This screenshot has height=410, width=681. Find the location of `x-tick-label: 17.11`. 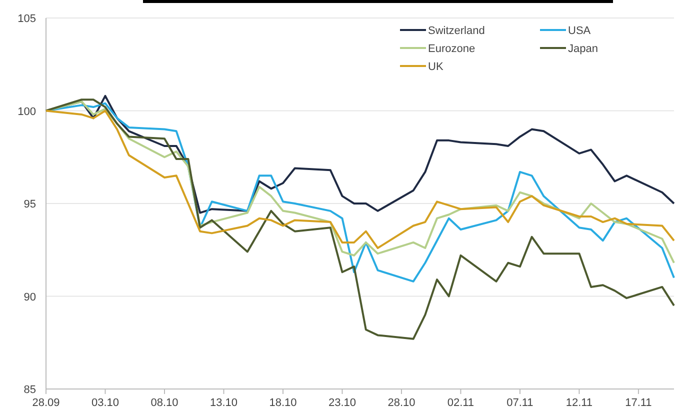

x-tick-label: 17.11 is located at coordinates (638, 403).